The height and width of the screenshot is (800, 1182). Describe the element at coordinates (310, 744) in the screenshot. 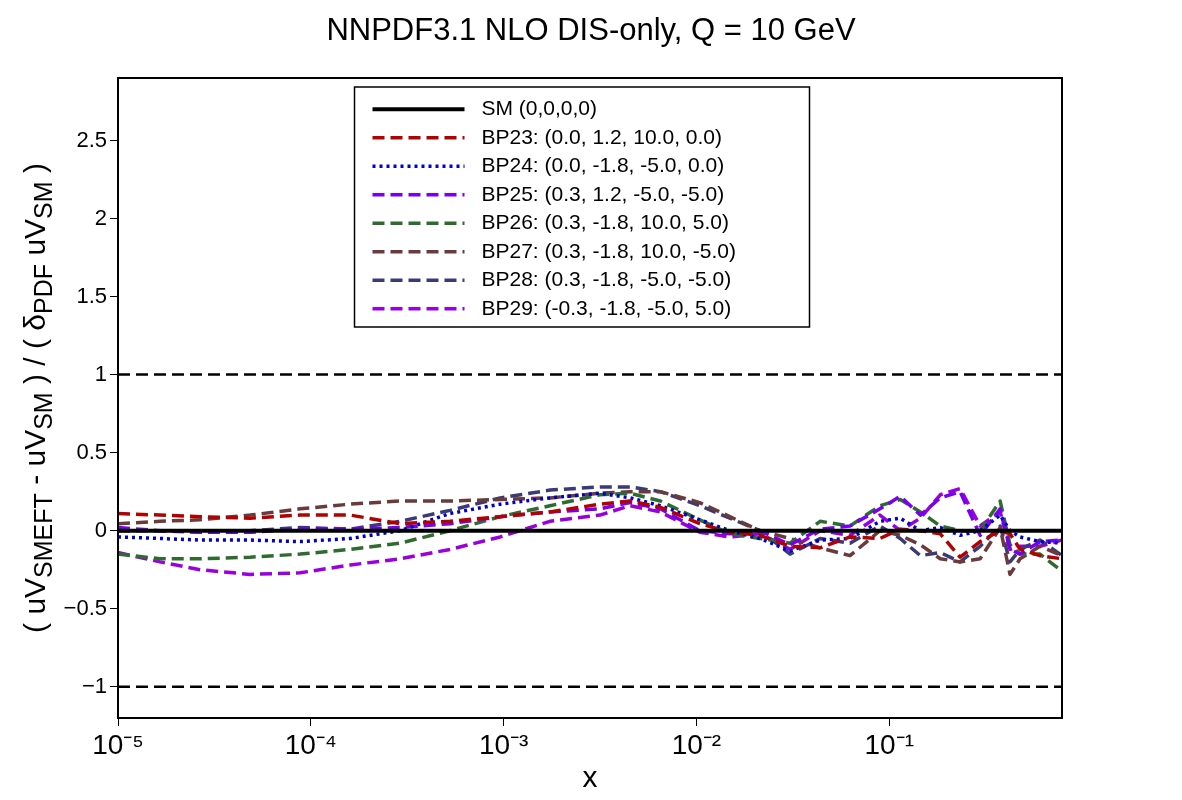

I see `x-tick-label: 10⁻⁴` at that location.